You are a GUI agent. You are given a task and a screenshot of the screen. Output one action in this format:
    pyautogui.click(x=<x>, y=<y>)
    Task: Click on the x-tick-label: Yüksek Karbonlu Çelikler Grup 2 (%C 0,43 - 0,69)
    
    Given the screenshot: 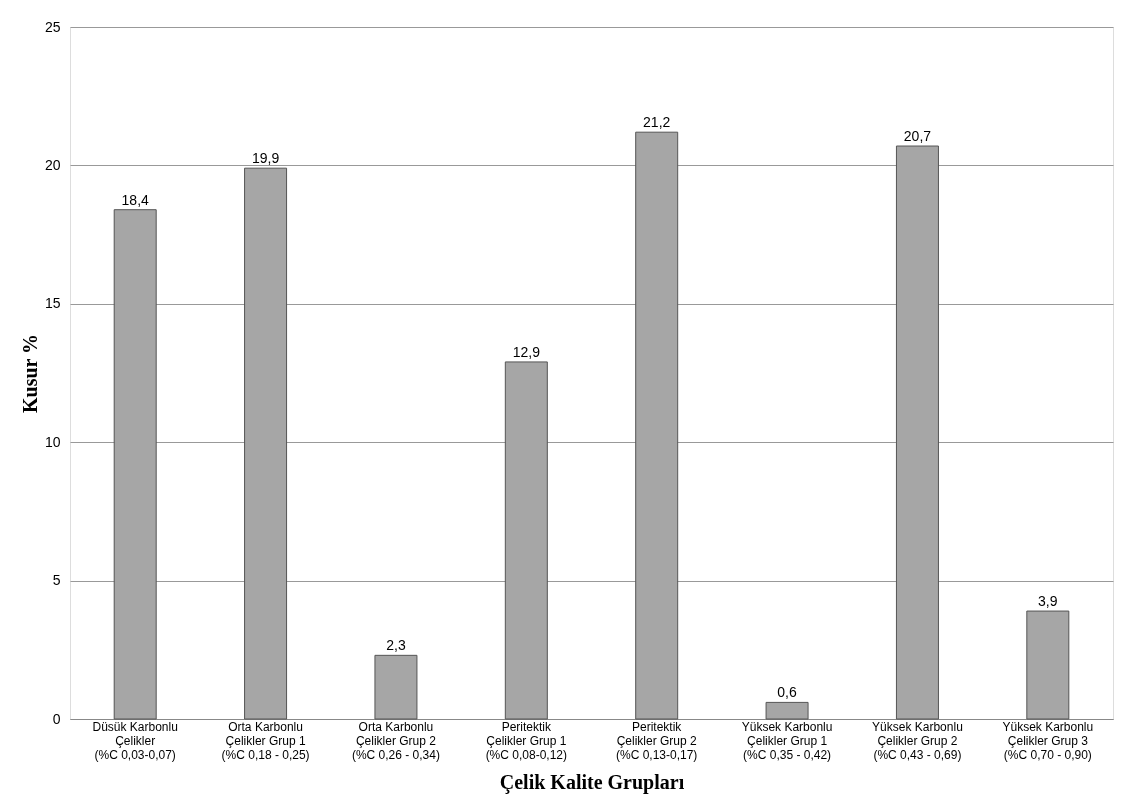 What is the action you would take?
    pyautogui.click(x=917, y=740)
    